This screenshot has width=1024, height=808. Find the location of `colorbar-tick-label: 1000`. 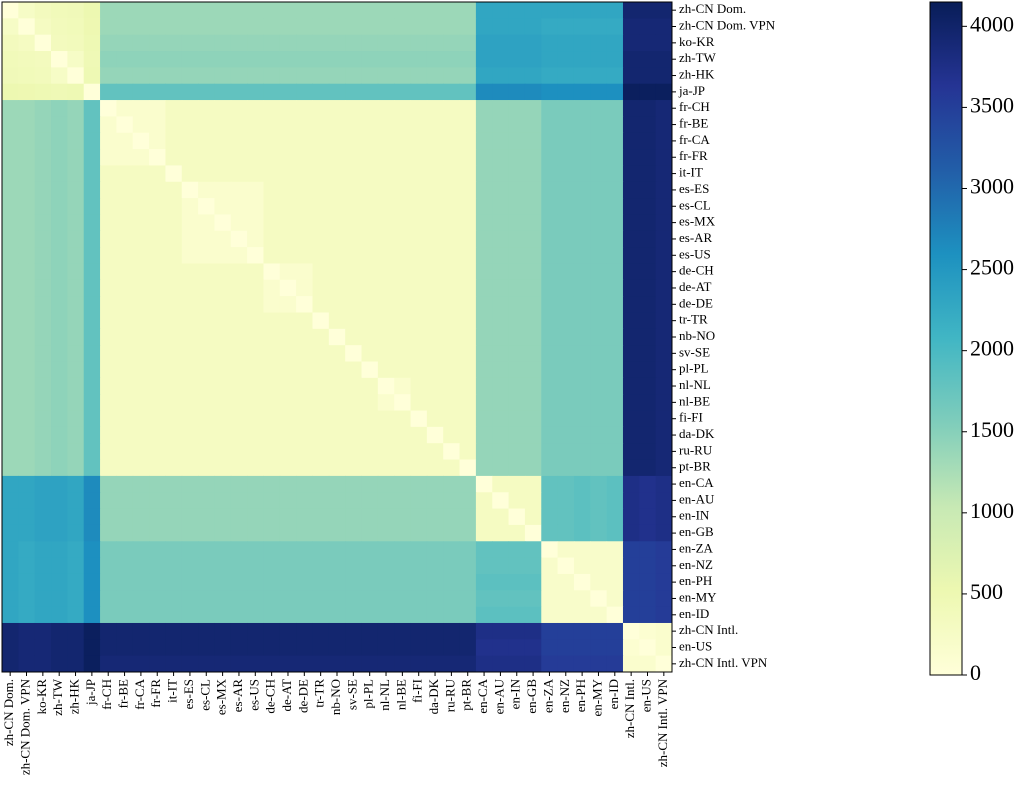

colorbar-tick-label: 1000 is located at coordinates (992, 510).